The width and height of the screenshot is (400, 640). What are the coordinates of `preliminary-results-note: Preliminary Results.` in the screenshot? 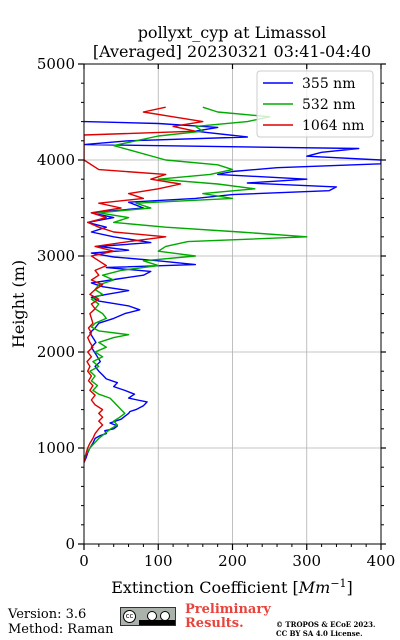 It's located at (228, 617).